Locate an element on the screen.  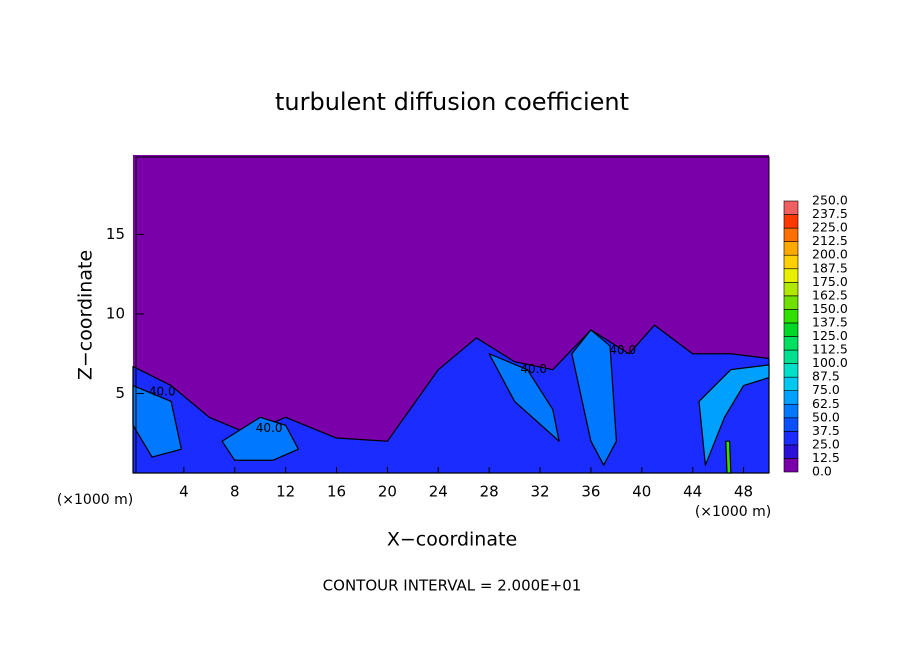
y-axis-label: Z−coordinate is located at coordinates (86, 315).